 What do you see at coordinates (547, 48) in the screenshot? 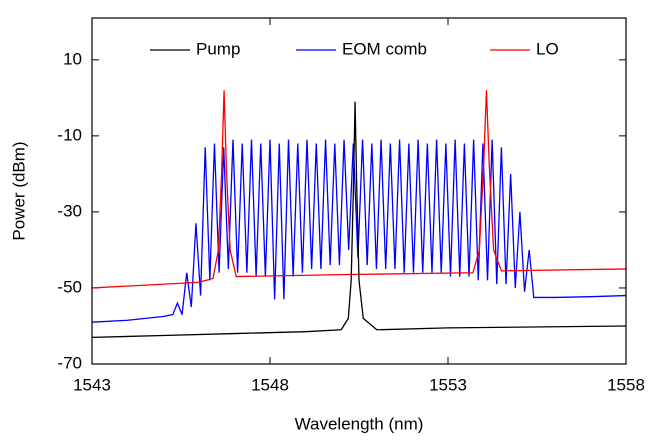
I see `legend-label: LO` at bounding box center [547, 48].